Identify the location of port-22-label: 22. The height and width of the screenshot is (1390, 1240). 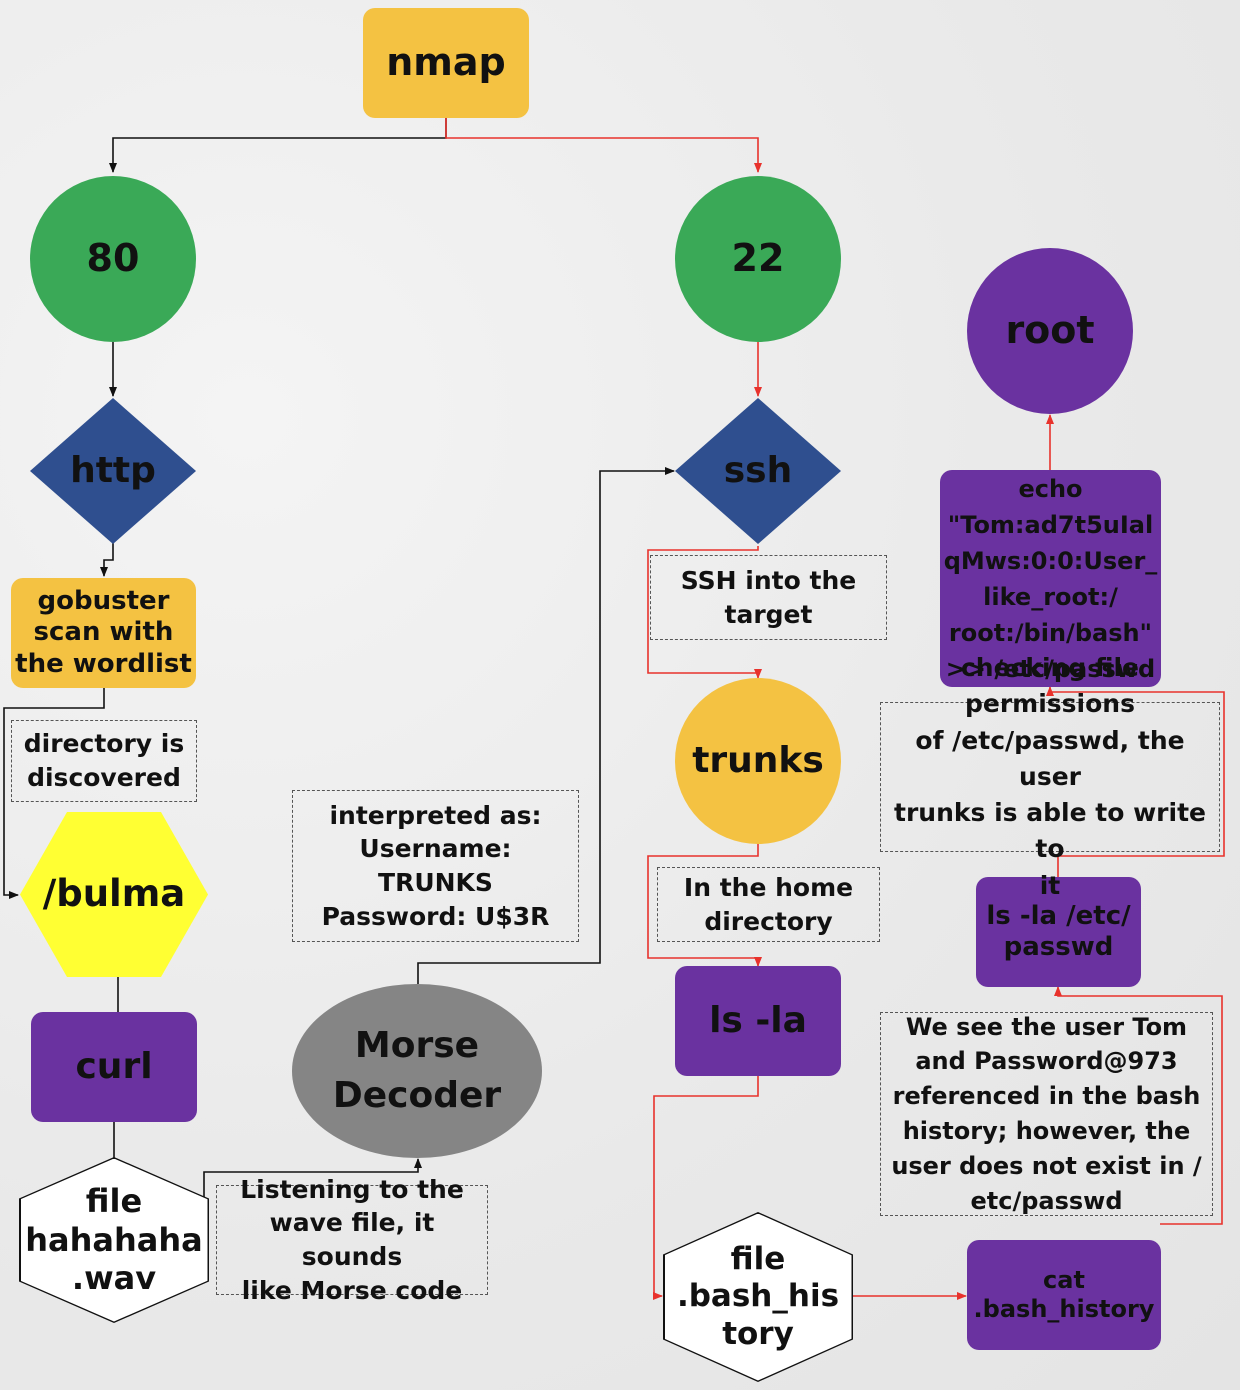
(758, 258).